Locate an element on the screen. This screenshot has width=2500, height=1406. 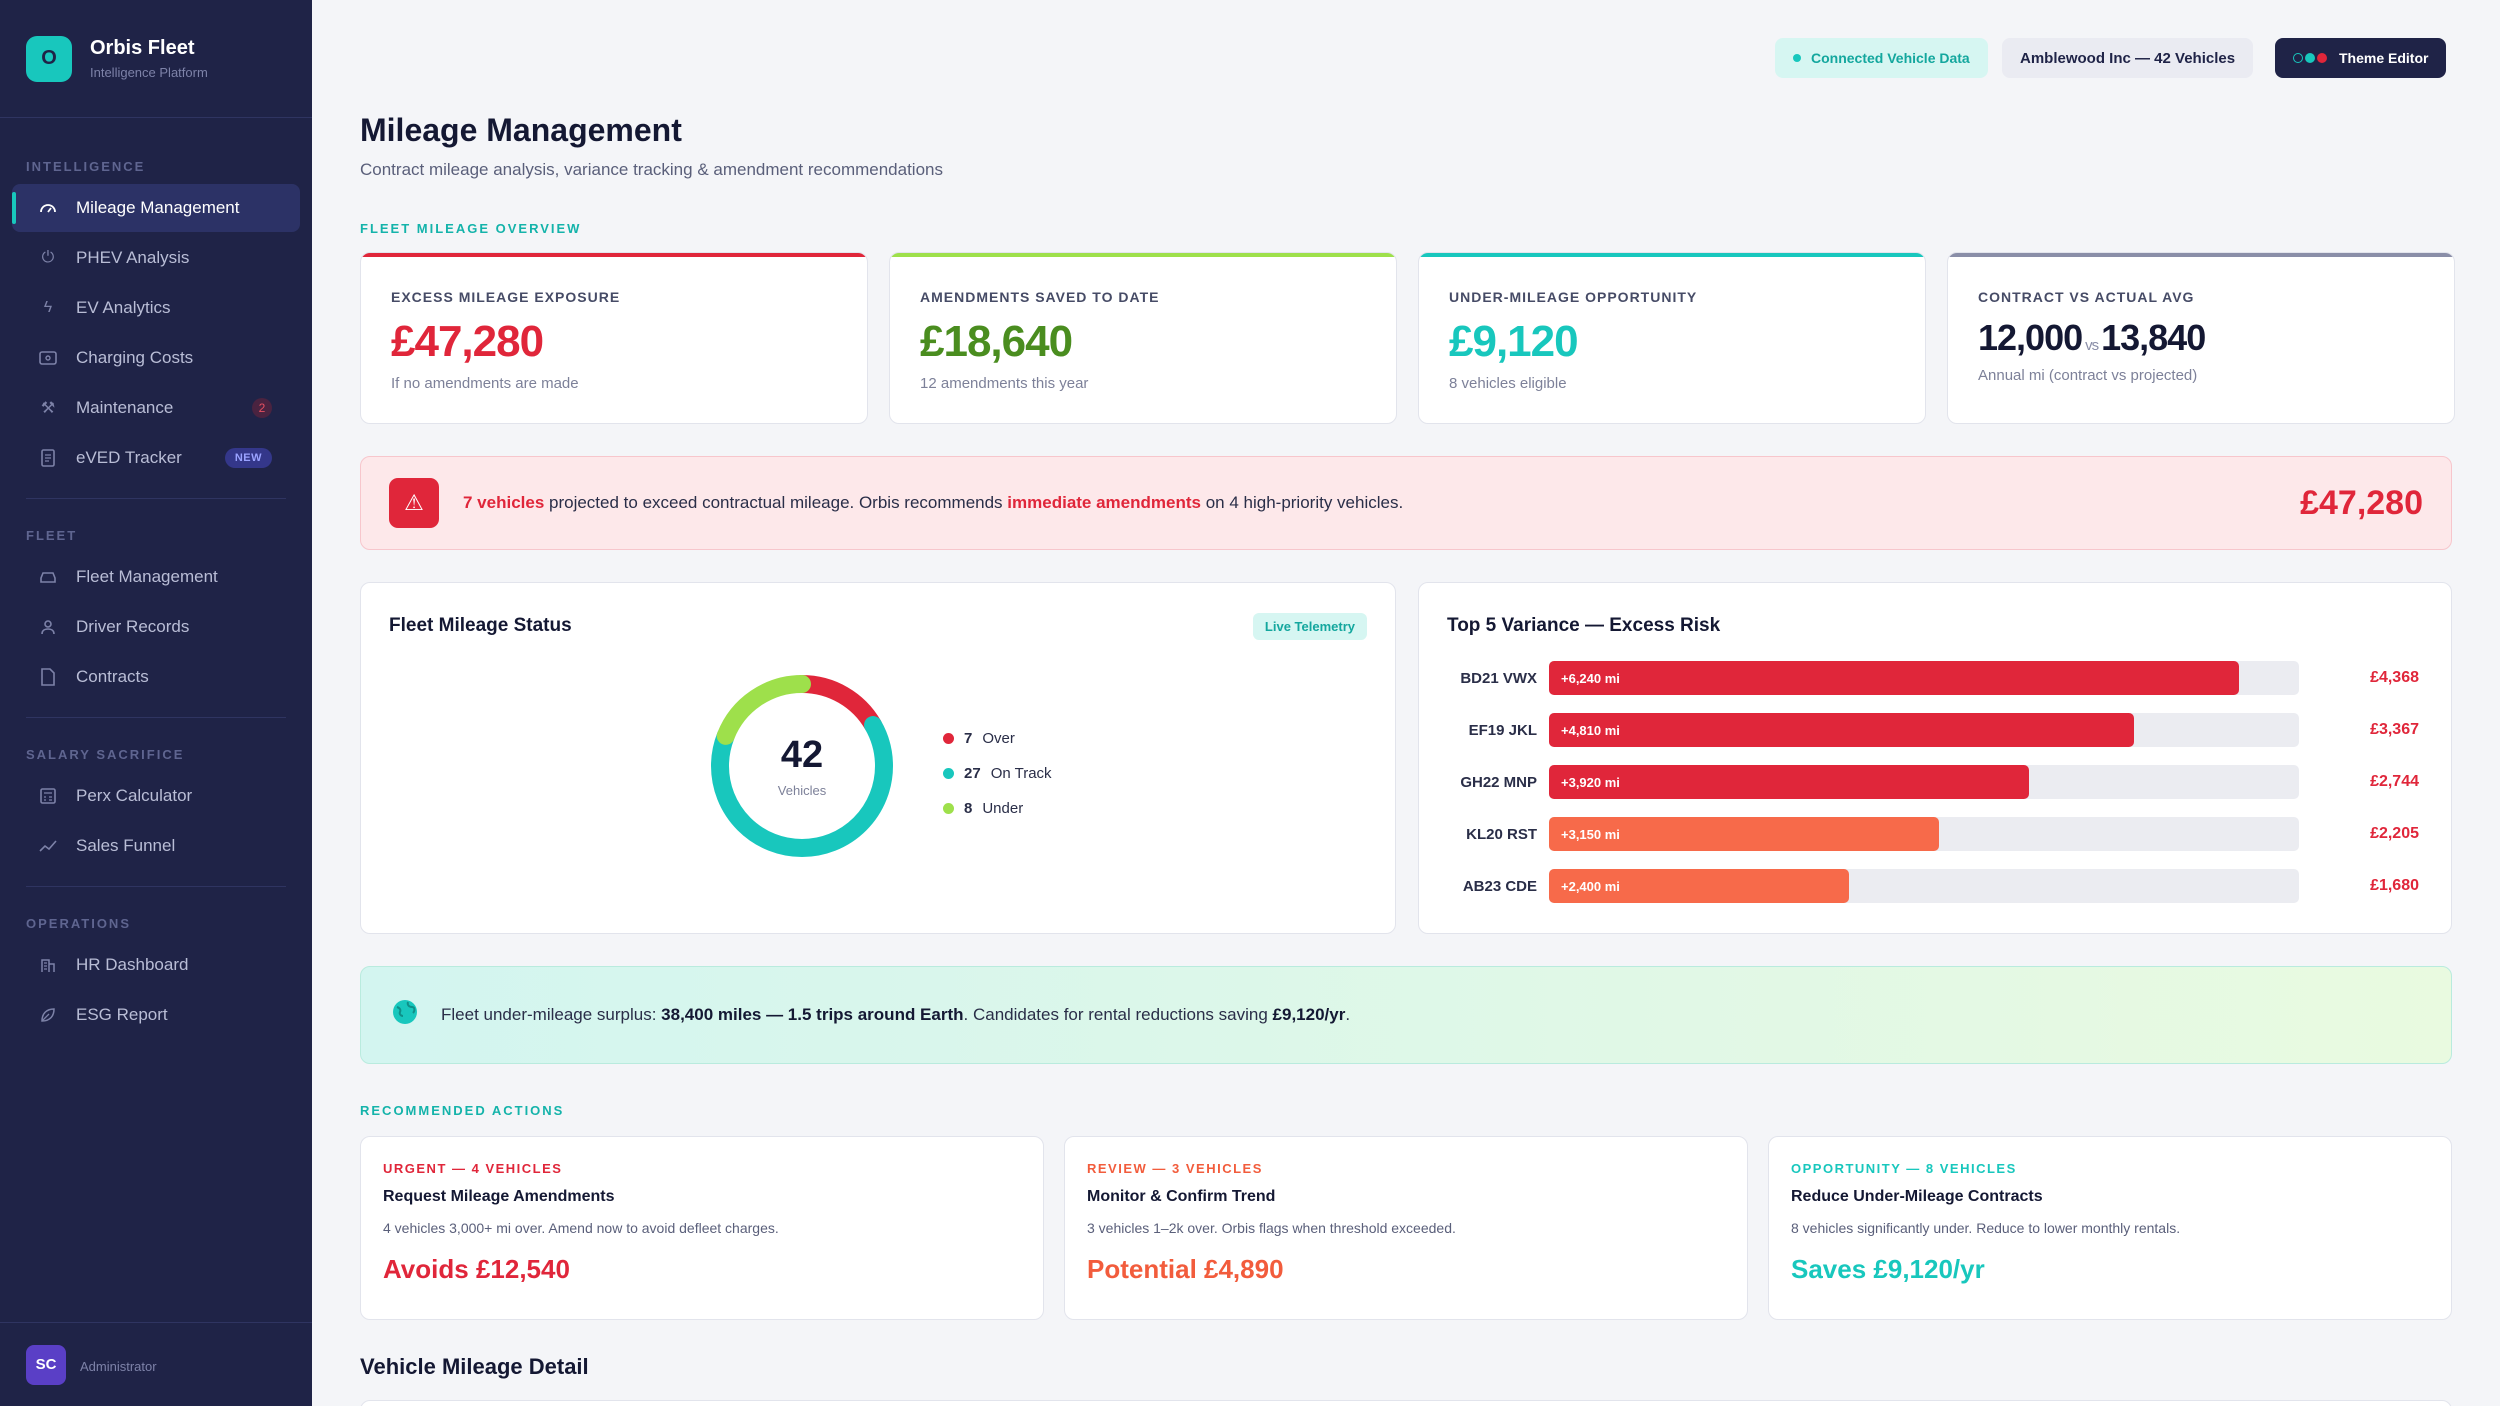
sidebar-item-label: Charging Costs is located at coordinates (135, 357).